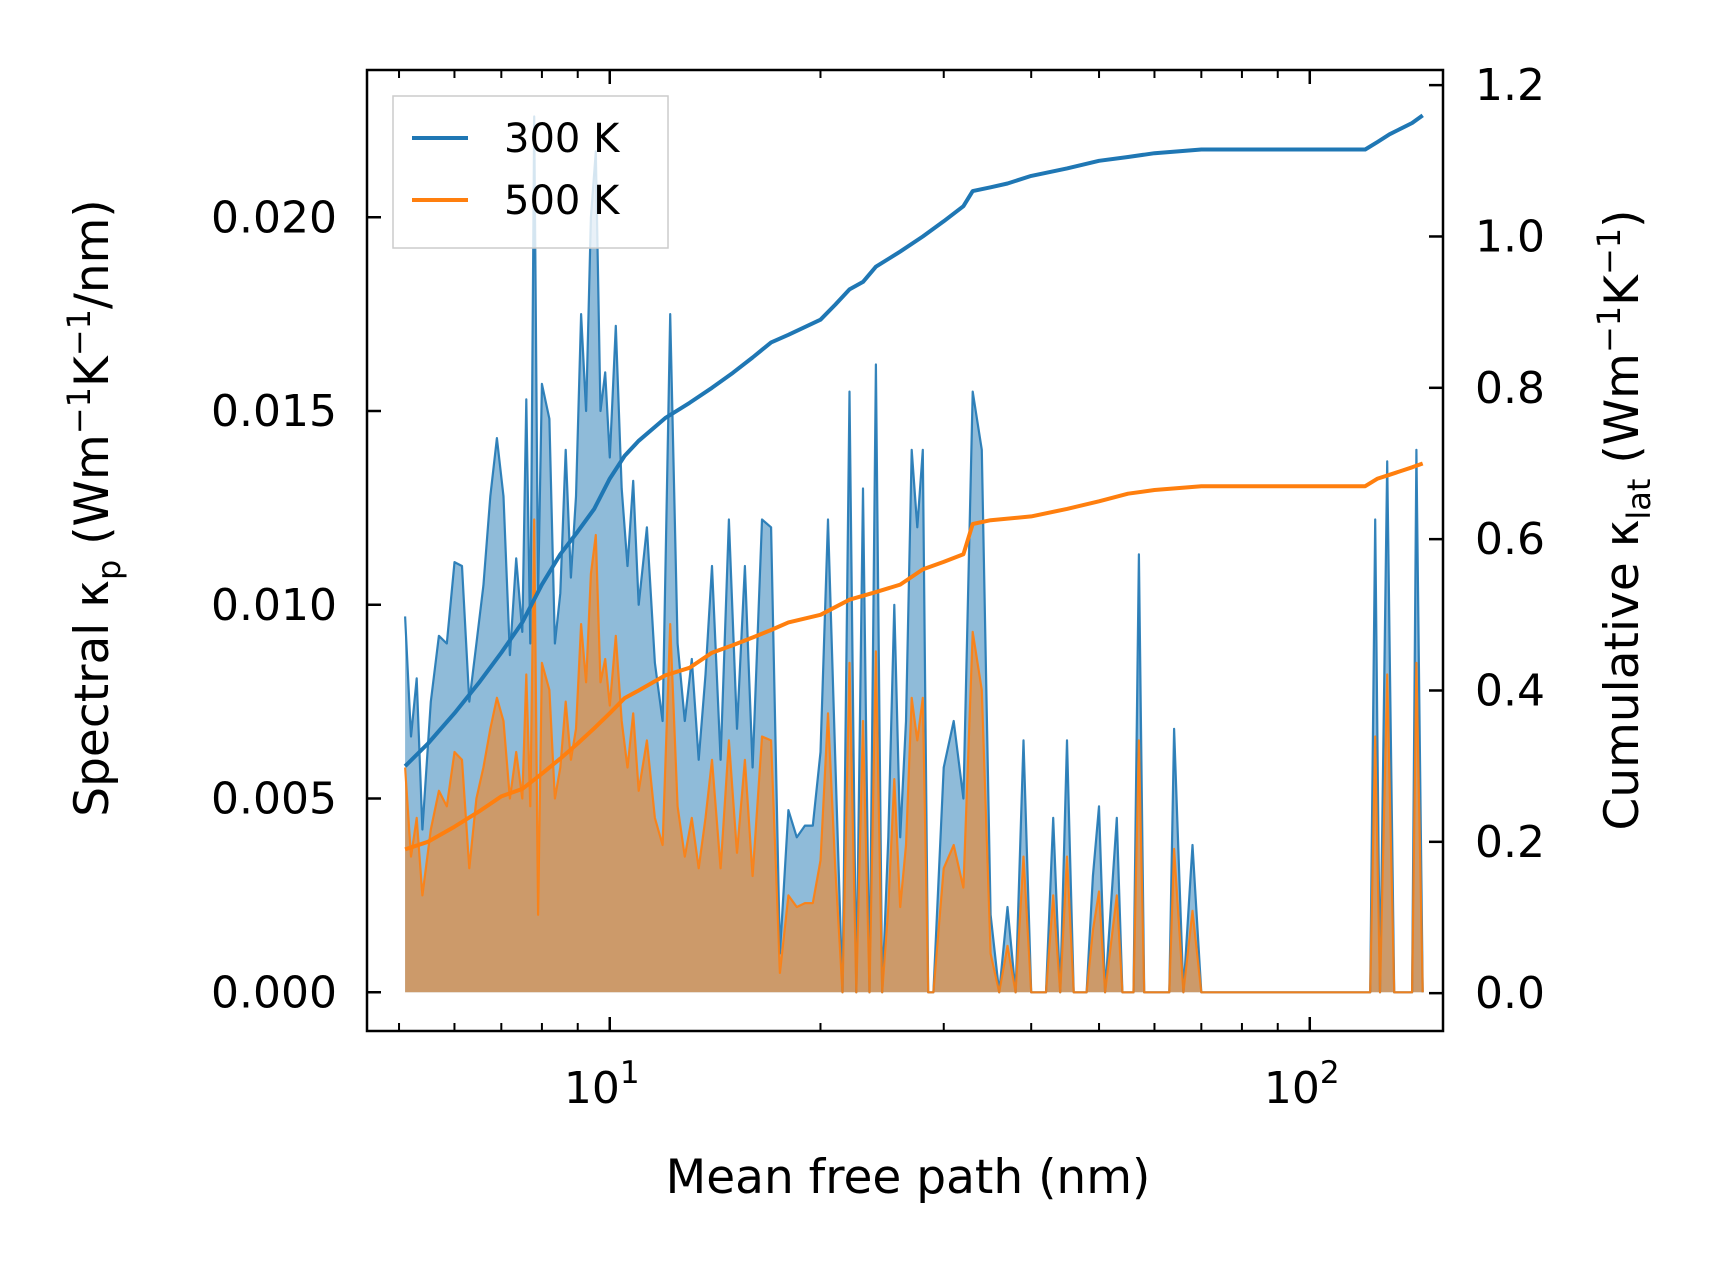  What do you see at coordinates (562, 201) in the screenshot?
I see `legend-label-500k: 500 K` at bounding box center [562, 201].